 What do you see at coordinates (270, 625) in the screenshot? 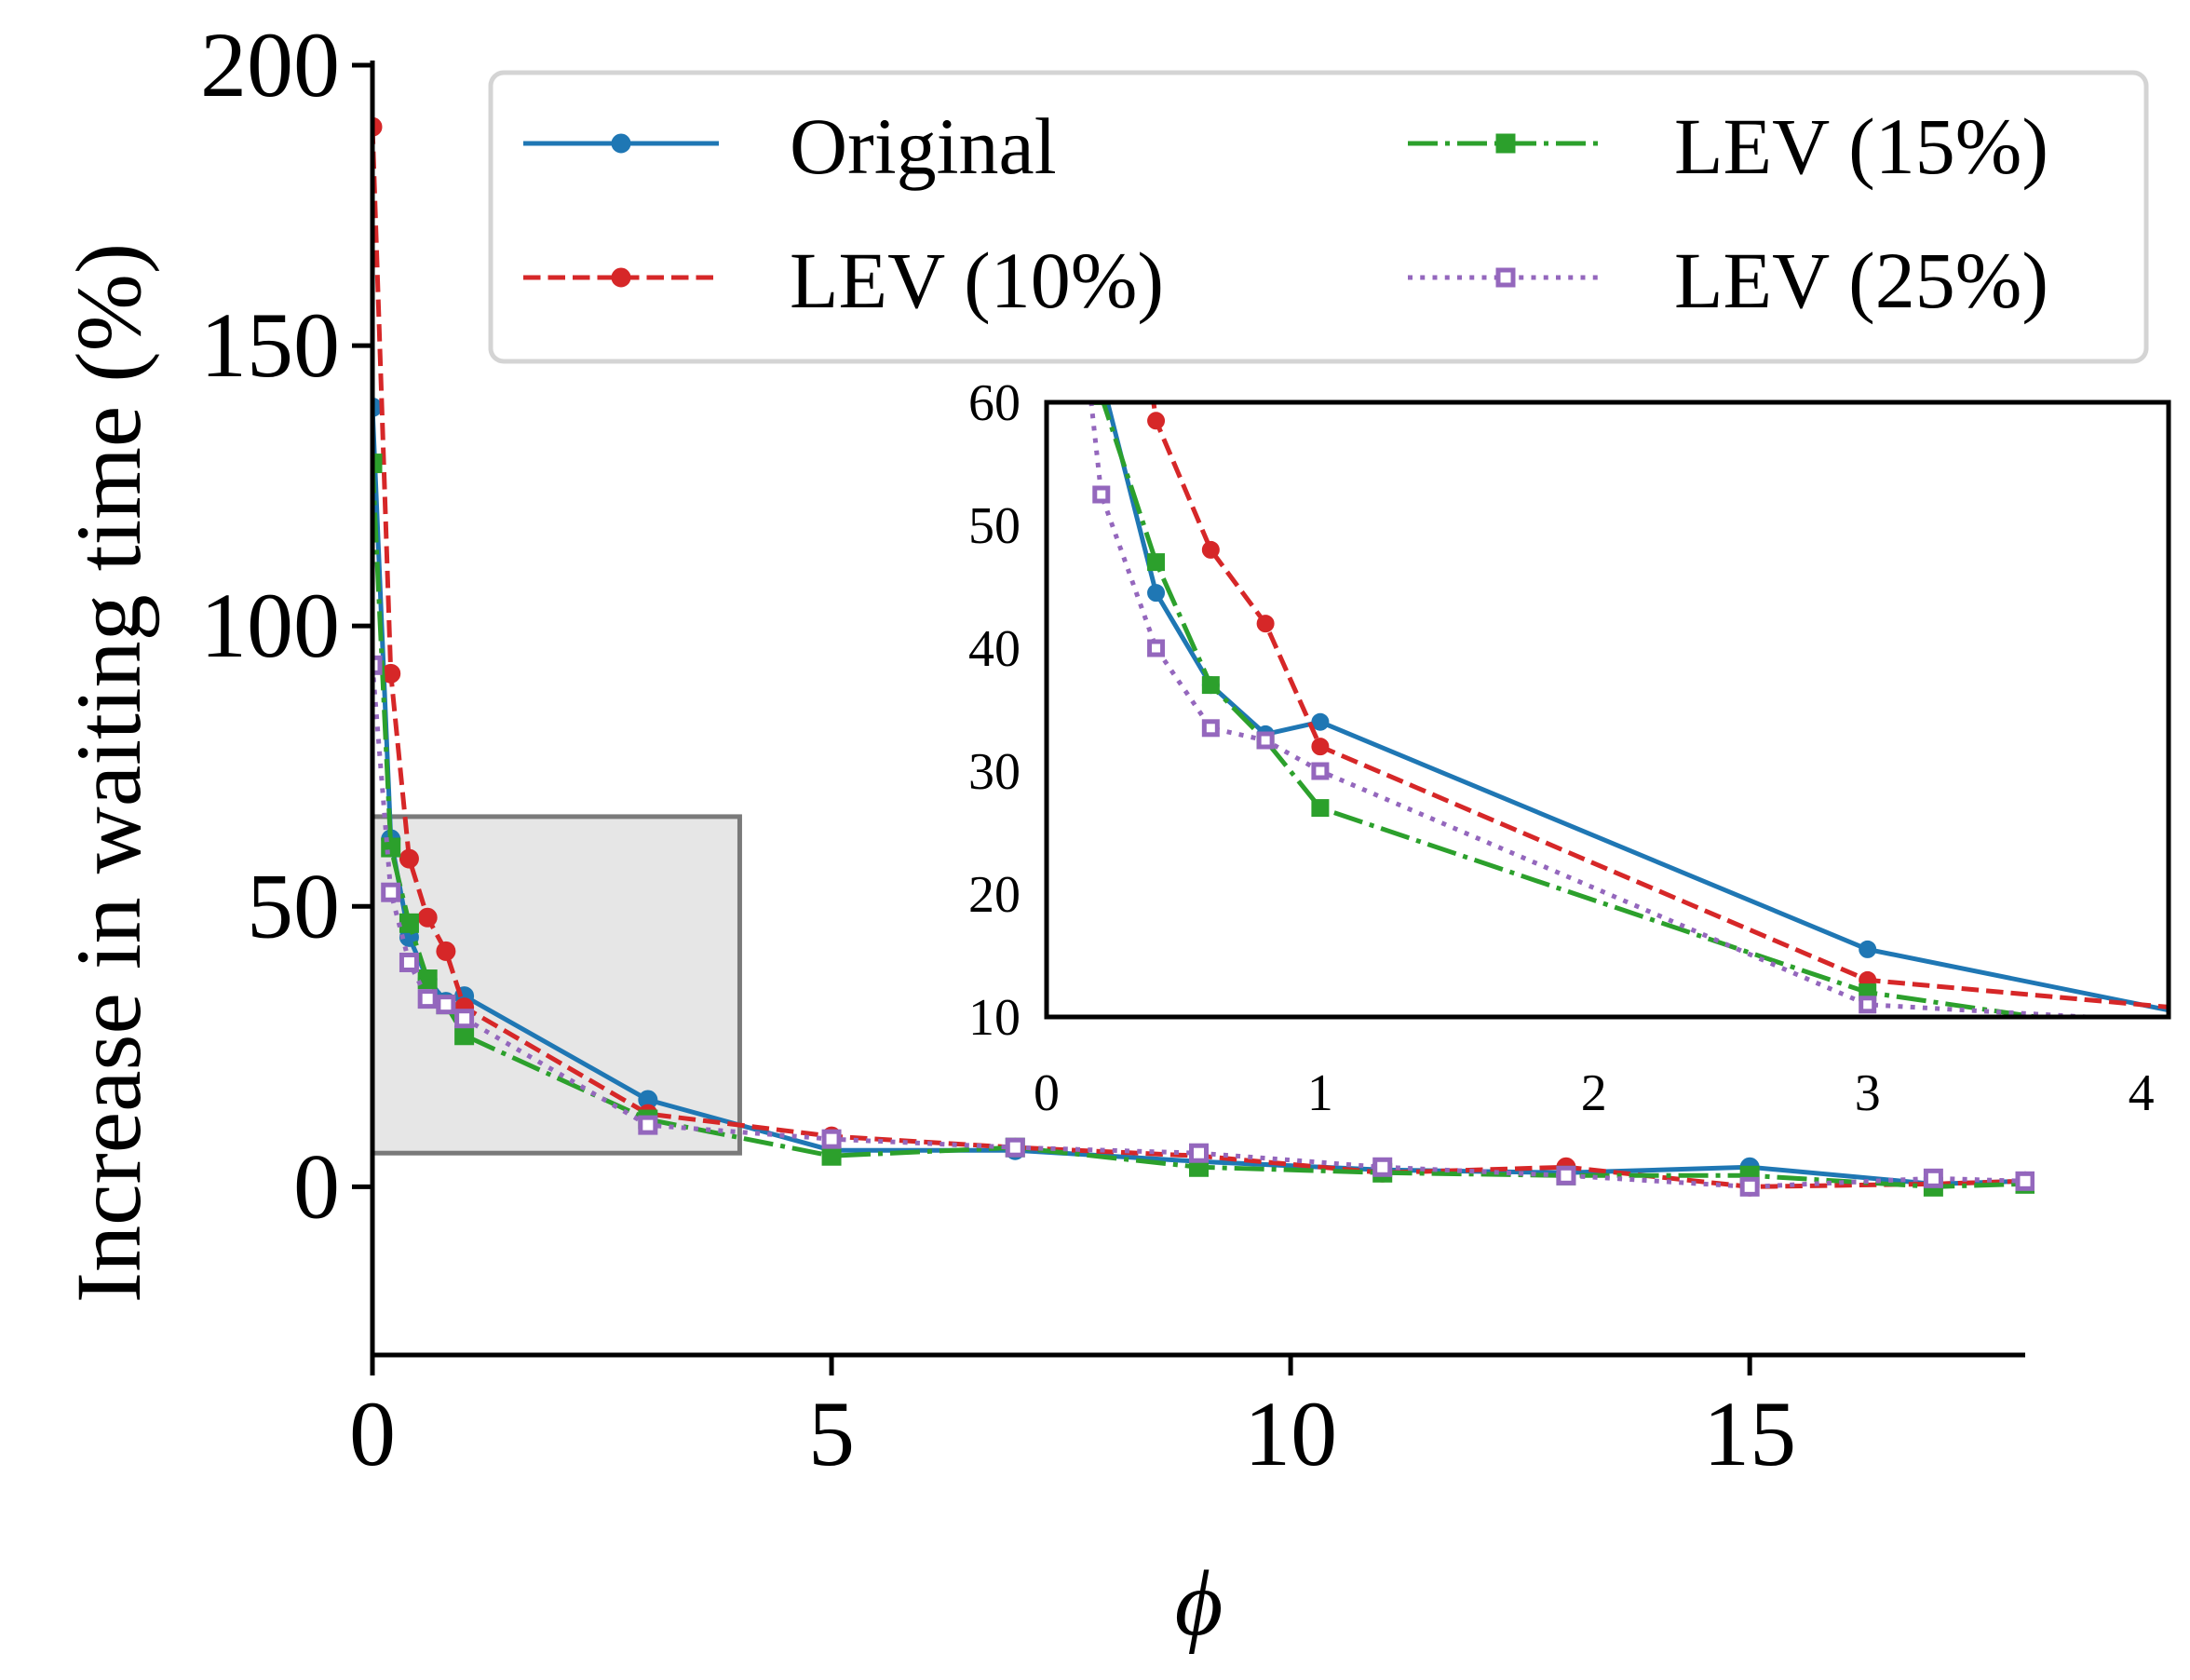
I see `y-tick-label: 100` at bounding box center [270, 625].